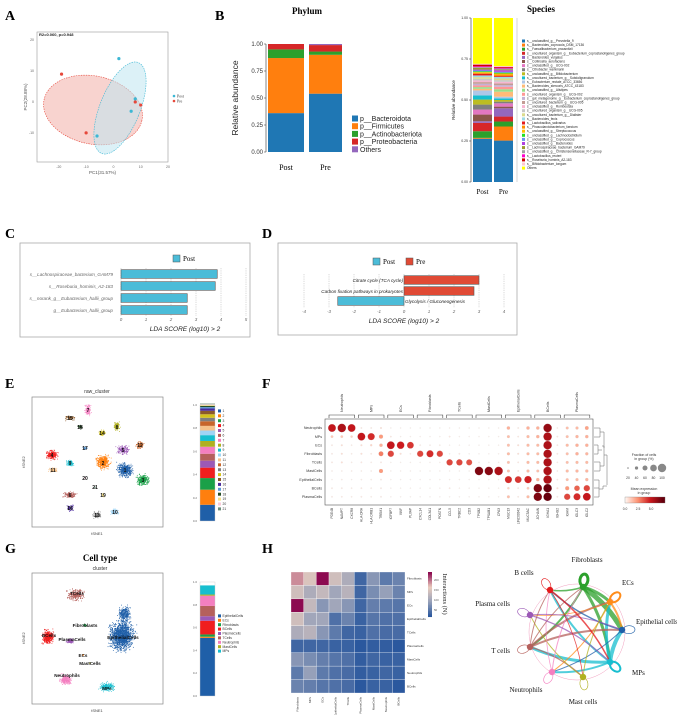 This screenshot has height=715, width=677. What do you see at coordinates (391, 134) in the screenshot?
I see `legend-label: p__Actinobacteriota` at bounding box center [391, 134].